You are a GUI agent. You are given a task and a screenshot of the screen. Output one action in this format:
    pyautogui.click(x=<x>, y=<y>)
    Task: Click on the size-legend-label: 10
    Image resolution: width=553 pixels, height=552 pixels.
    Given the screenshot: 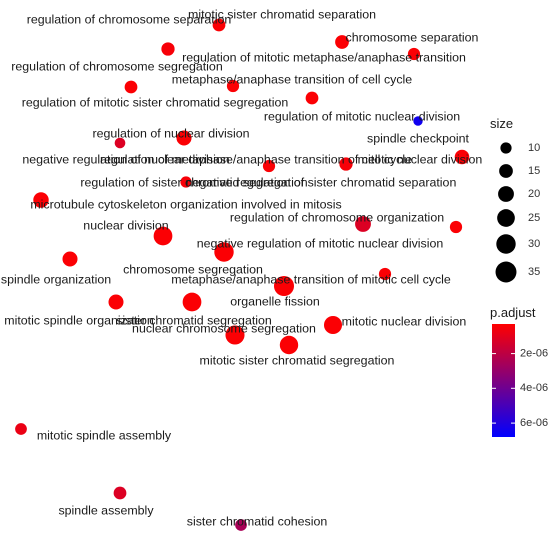 What is the action you would take?
    pyautogui.click(x=534, y=148)
    